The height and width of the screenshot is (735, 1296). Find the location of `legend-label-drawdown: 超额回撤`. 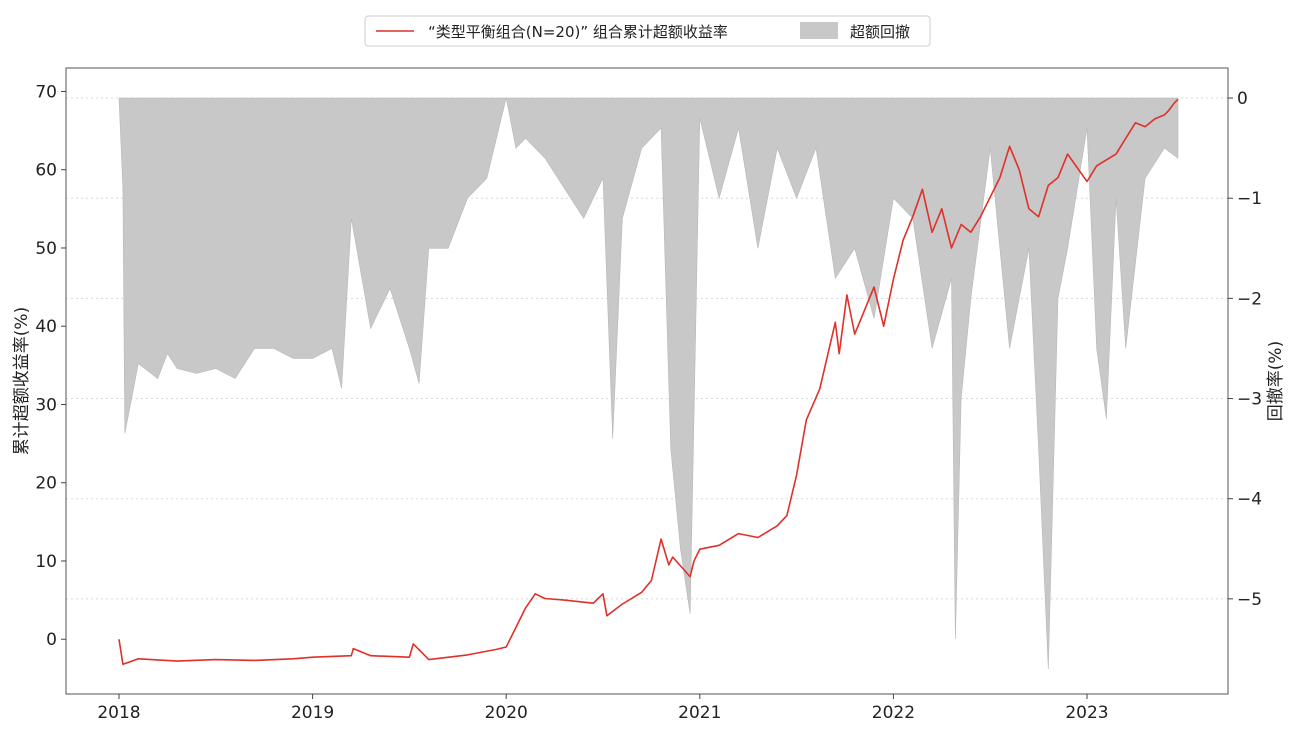

legend-label-drawdown: 超额回撤 is located at coordinates (880, 32).